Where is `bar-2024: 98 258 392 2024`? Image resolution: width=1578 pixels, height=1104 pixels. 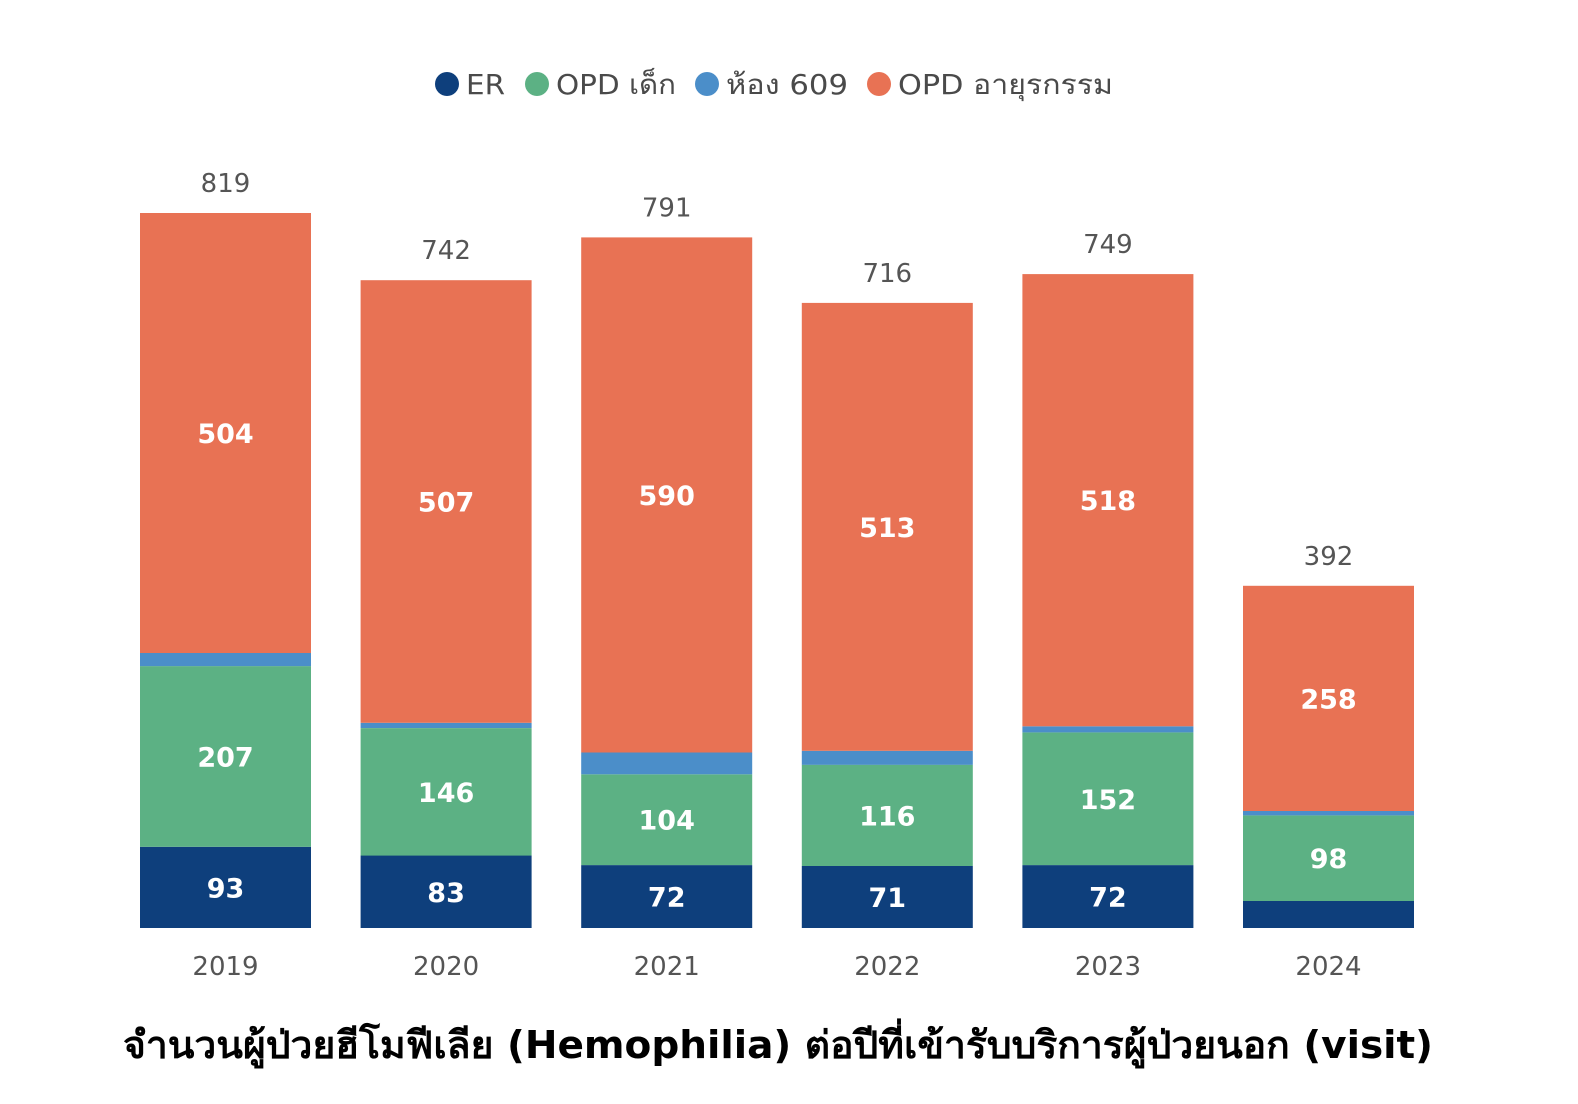
bar-2024: 98 258 392 2024 is located at coordinates (1328, 762).